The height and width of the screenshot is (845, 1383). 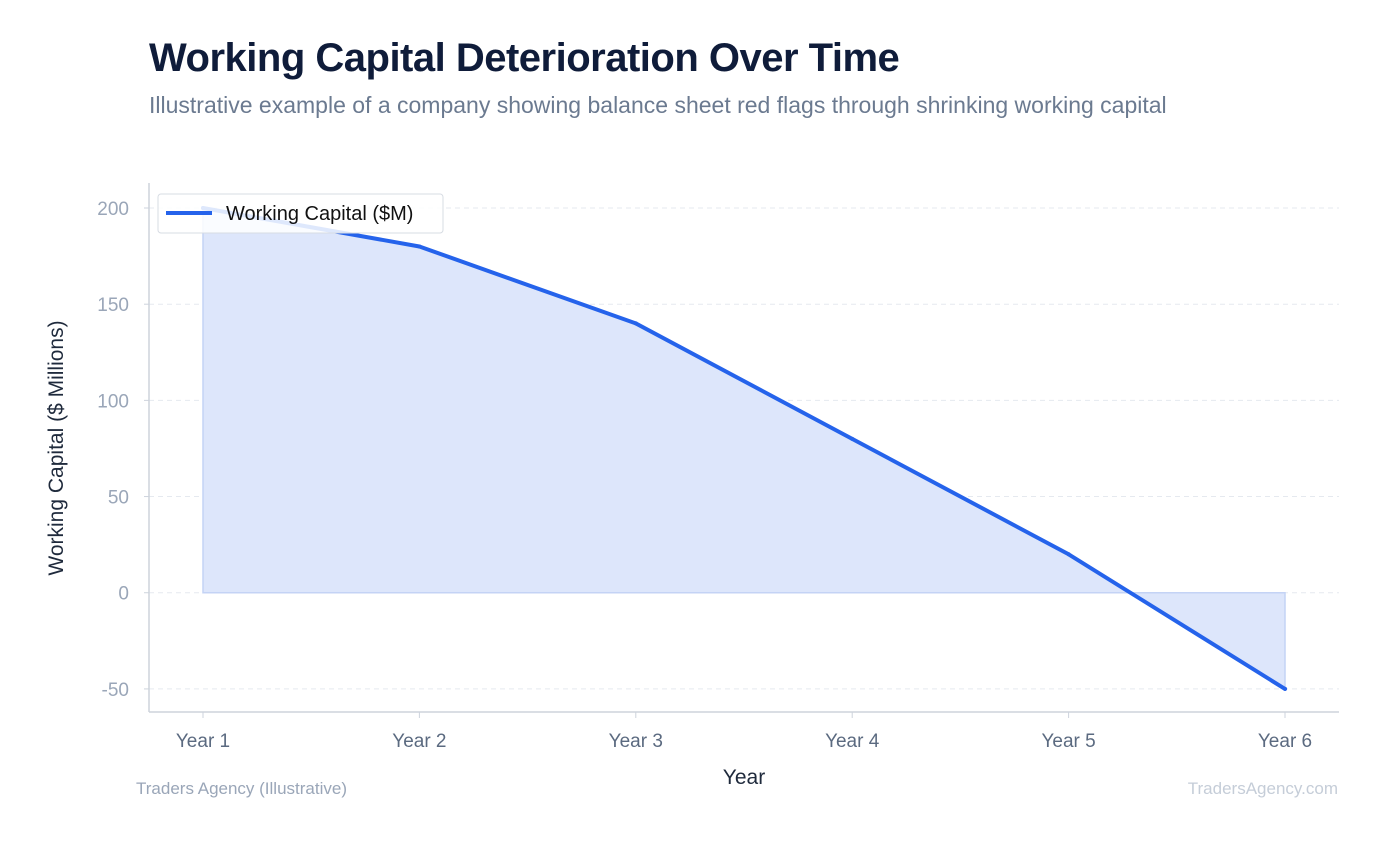 I want to click on x-axis-title: Year, so click(x=744, y=777).